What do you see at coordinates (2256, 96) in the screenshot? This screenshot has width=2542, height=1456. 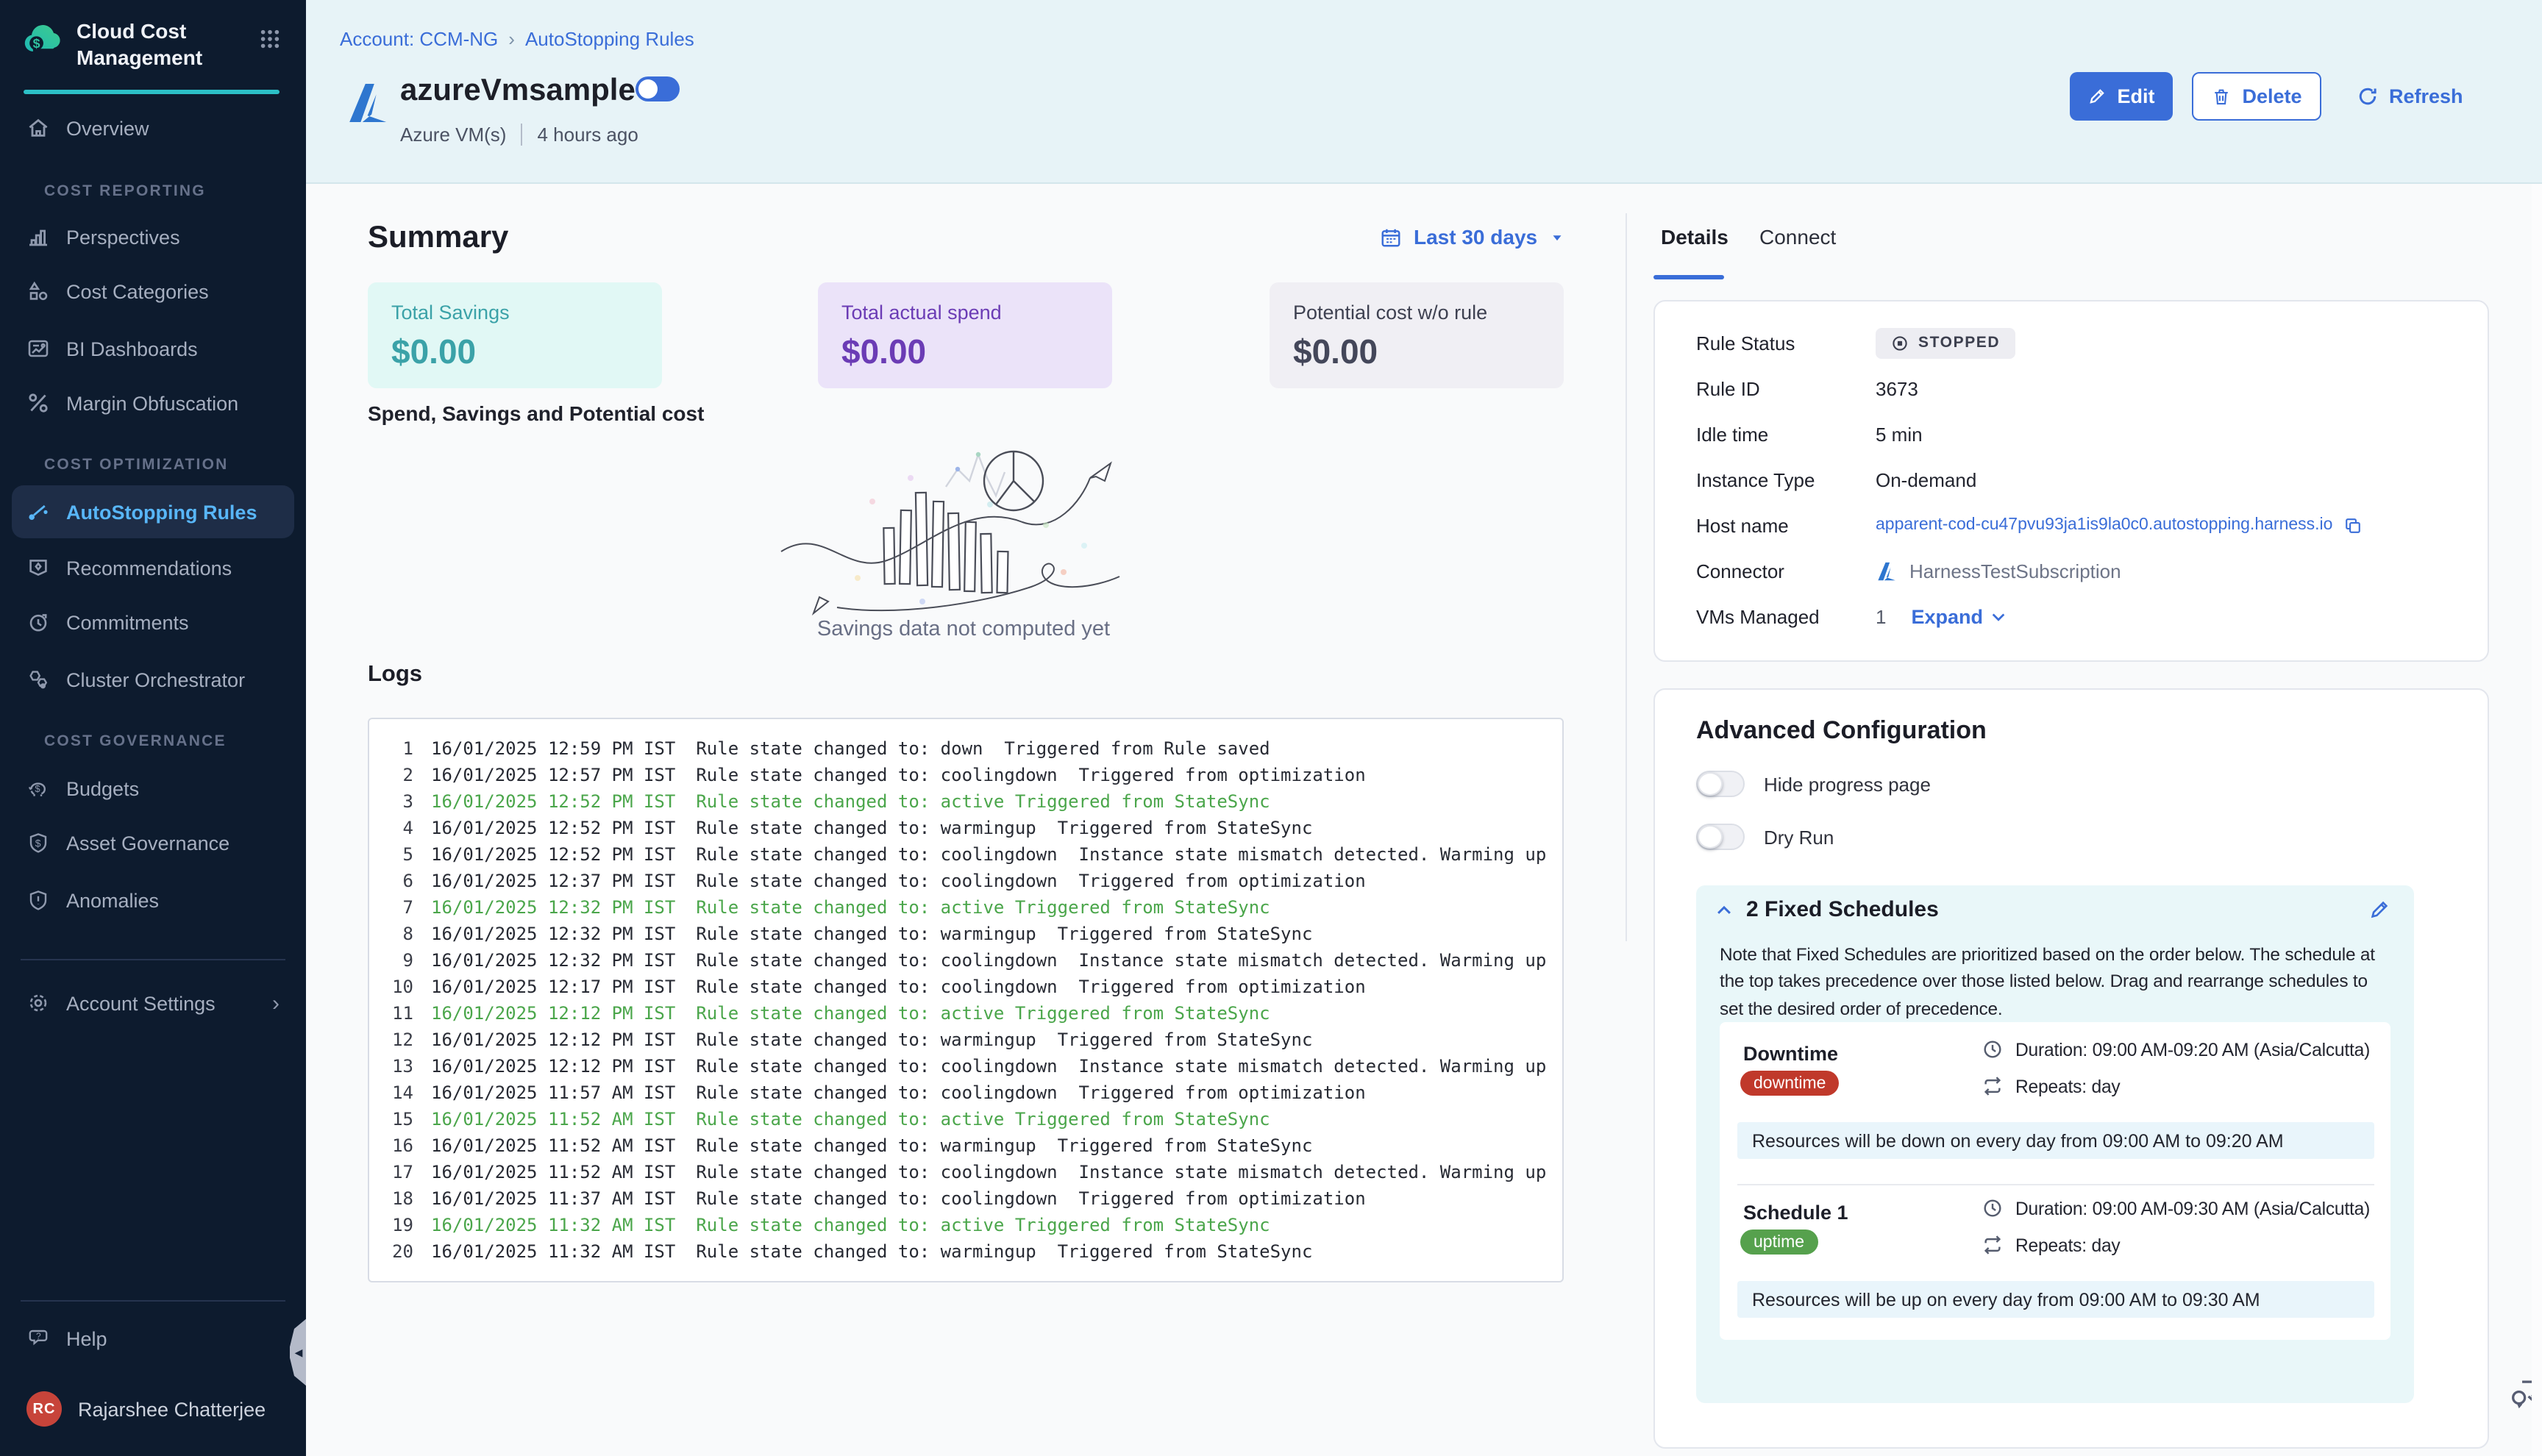 I see `delete-button: Delete` at bounding box center [2256, 96].